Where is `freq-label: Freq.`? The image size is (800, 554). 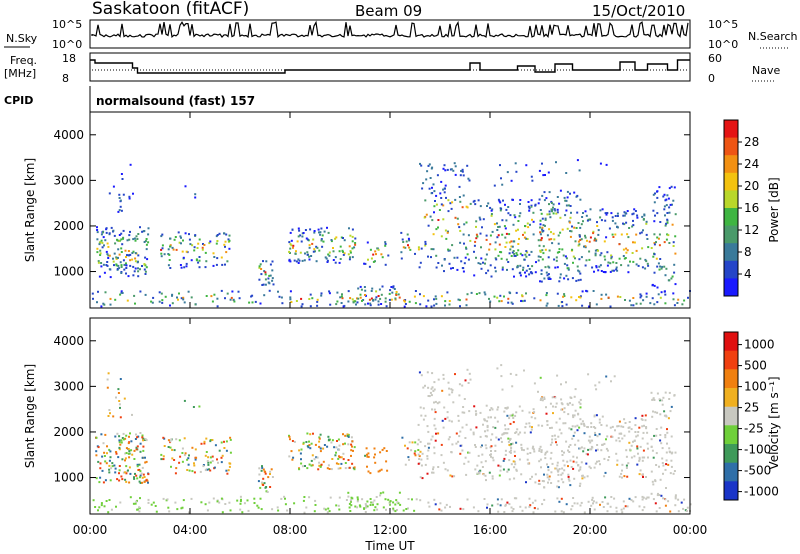
freq-label: Freq. is located at coordinates (23, 60).